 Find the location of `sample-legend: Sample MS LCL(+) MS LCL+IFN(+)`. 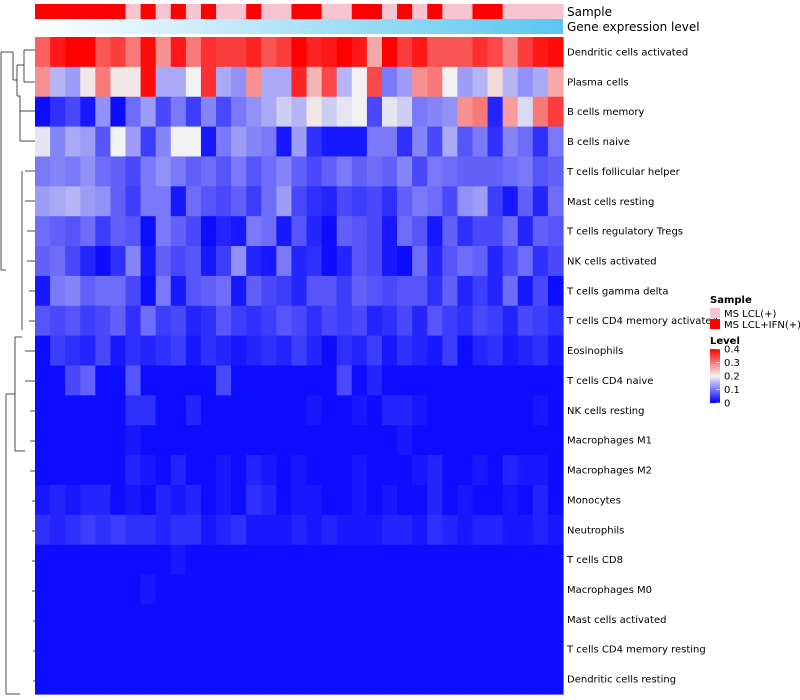

sample-legend: Sample MS LCL(+) MS LCL+IFN(+) is located at coordinates (755, 313).